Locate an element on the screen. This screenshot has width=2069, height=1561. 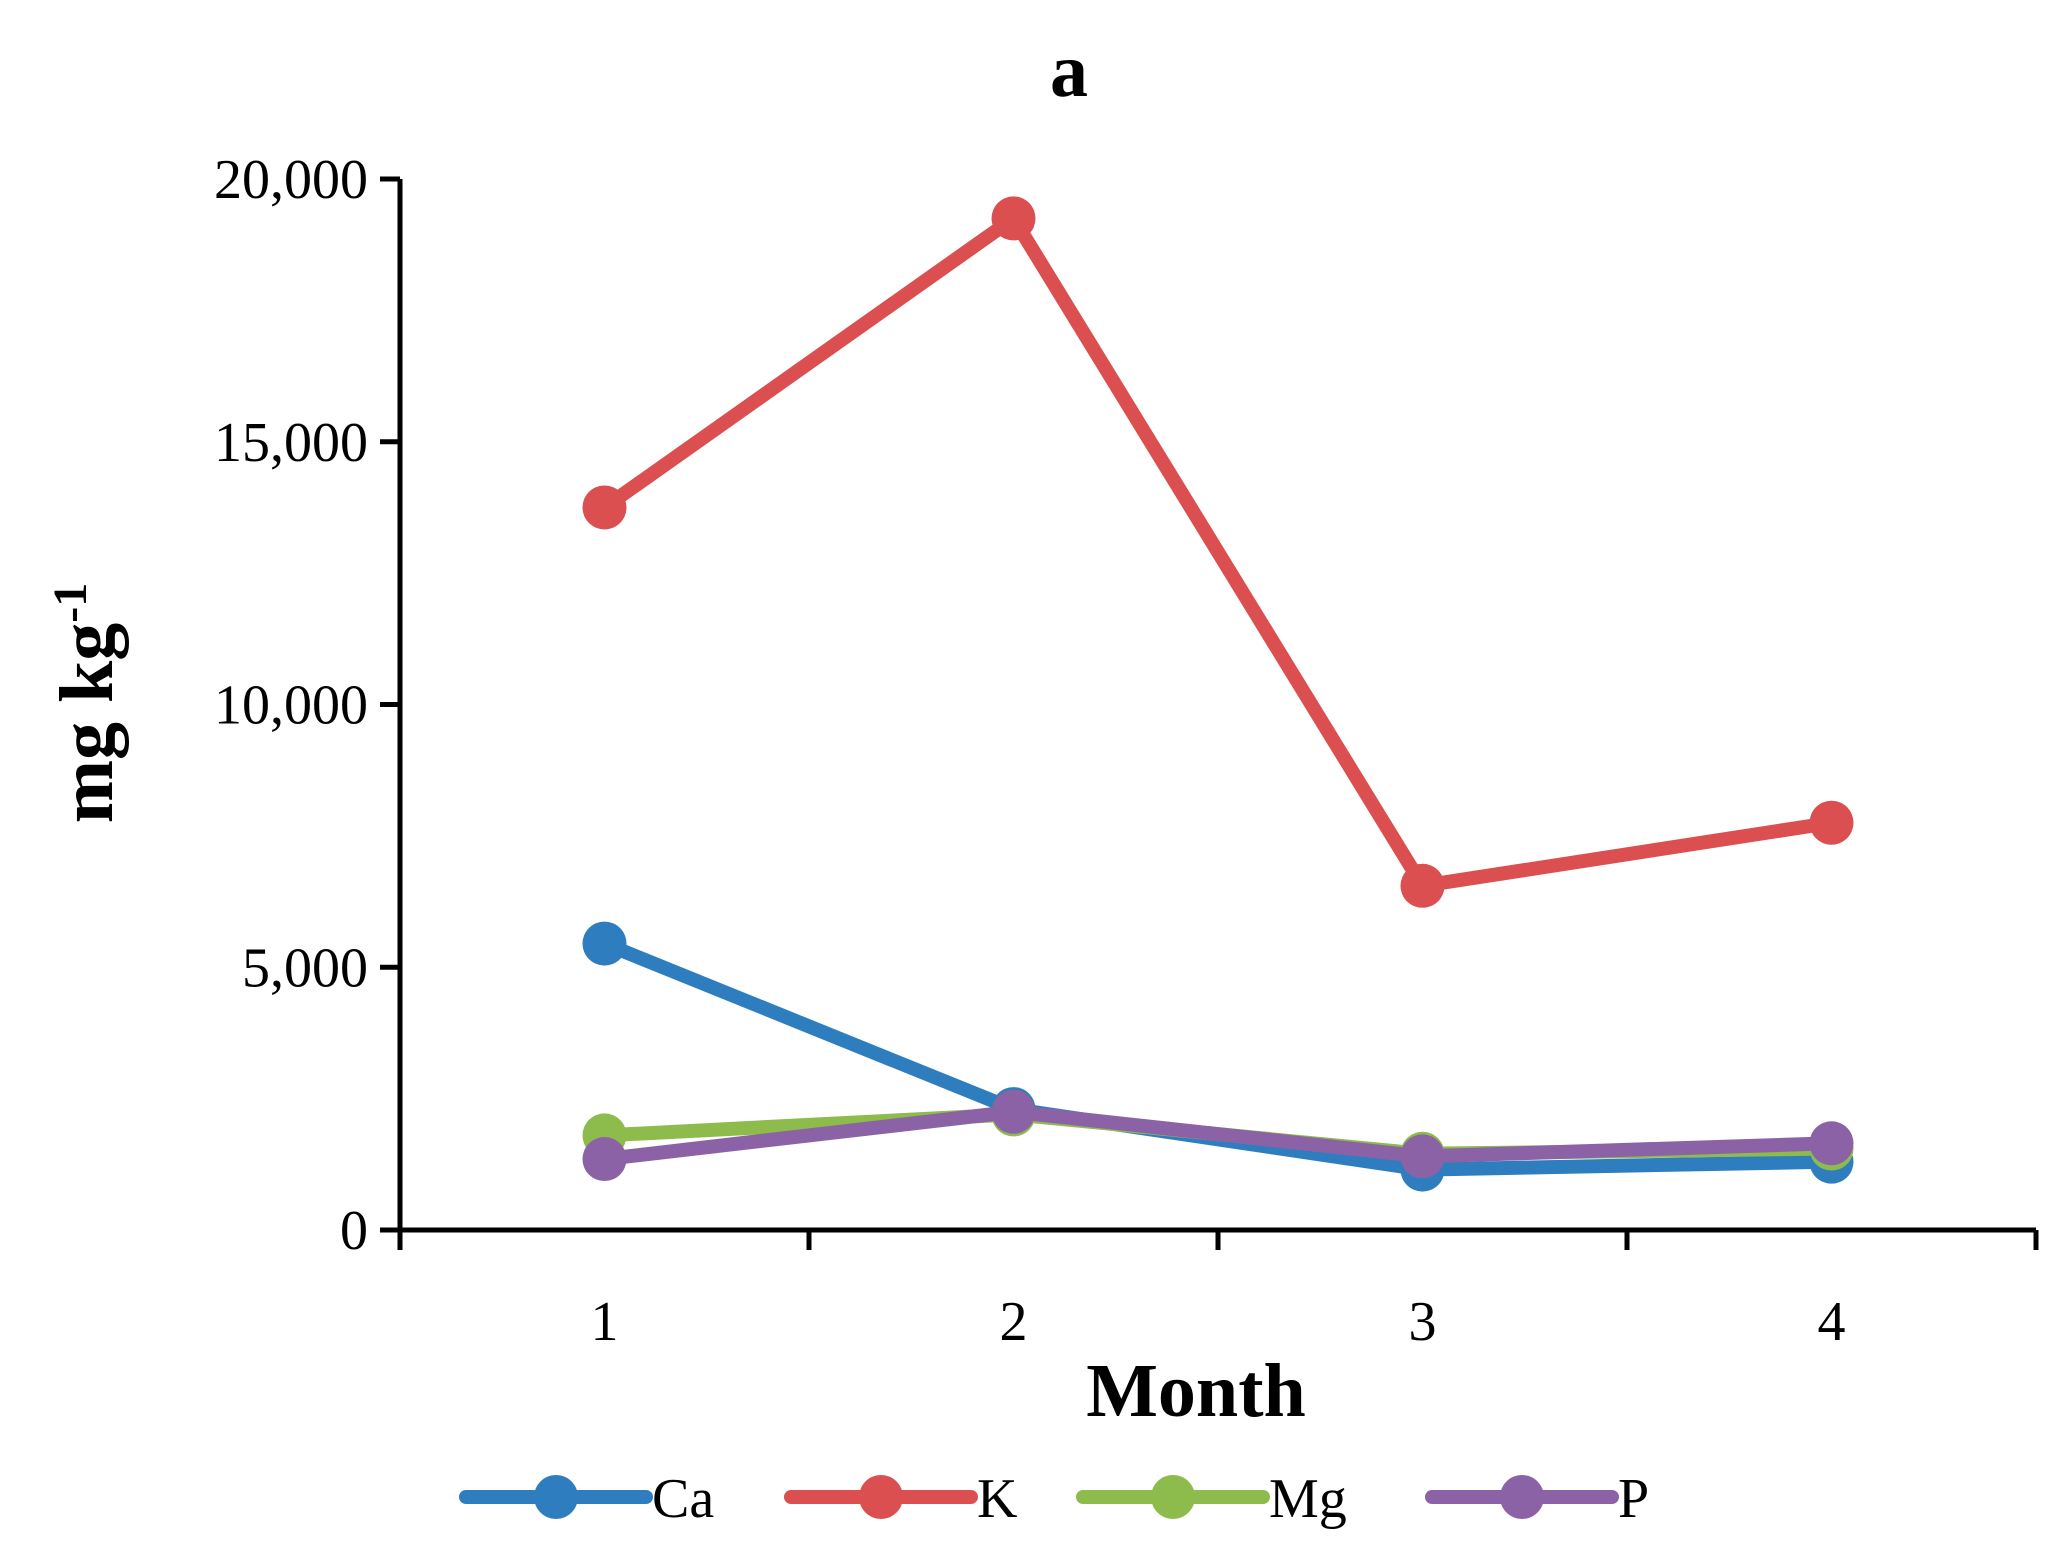
y-axis-title: mg kg-1 is located at coordinates (86, 703).